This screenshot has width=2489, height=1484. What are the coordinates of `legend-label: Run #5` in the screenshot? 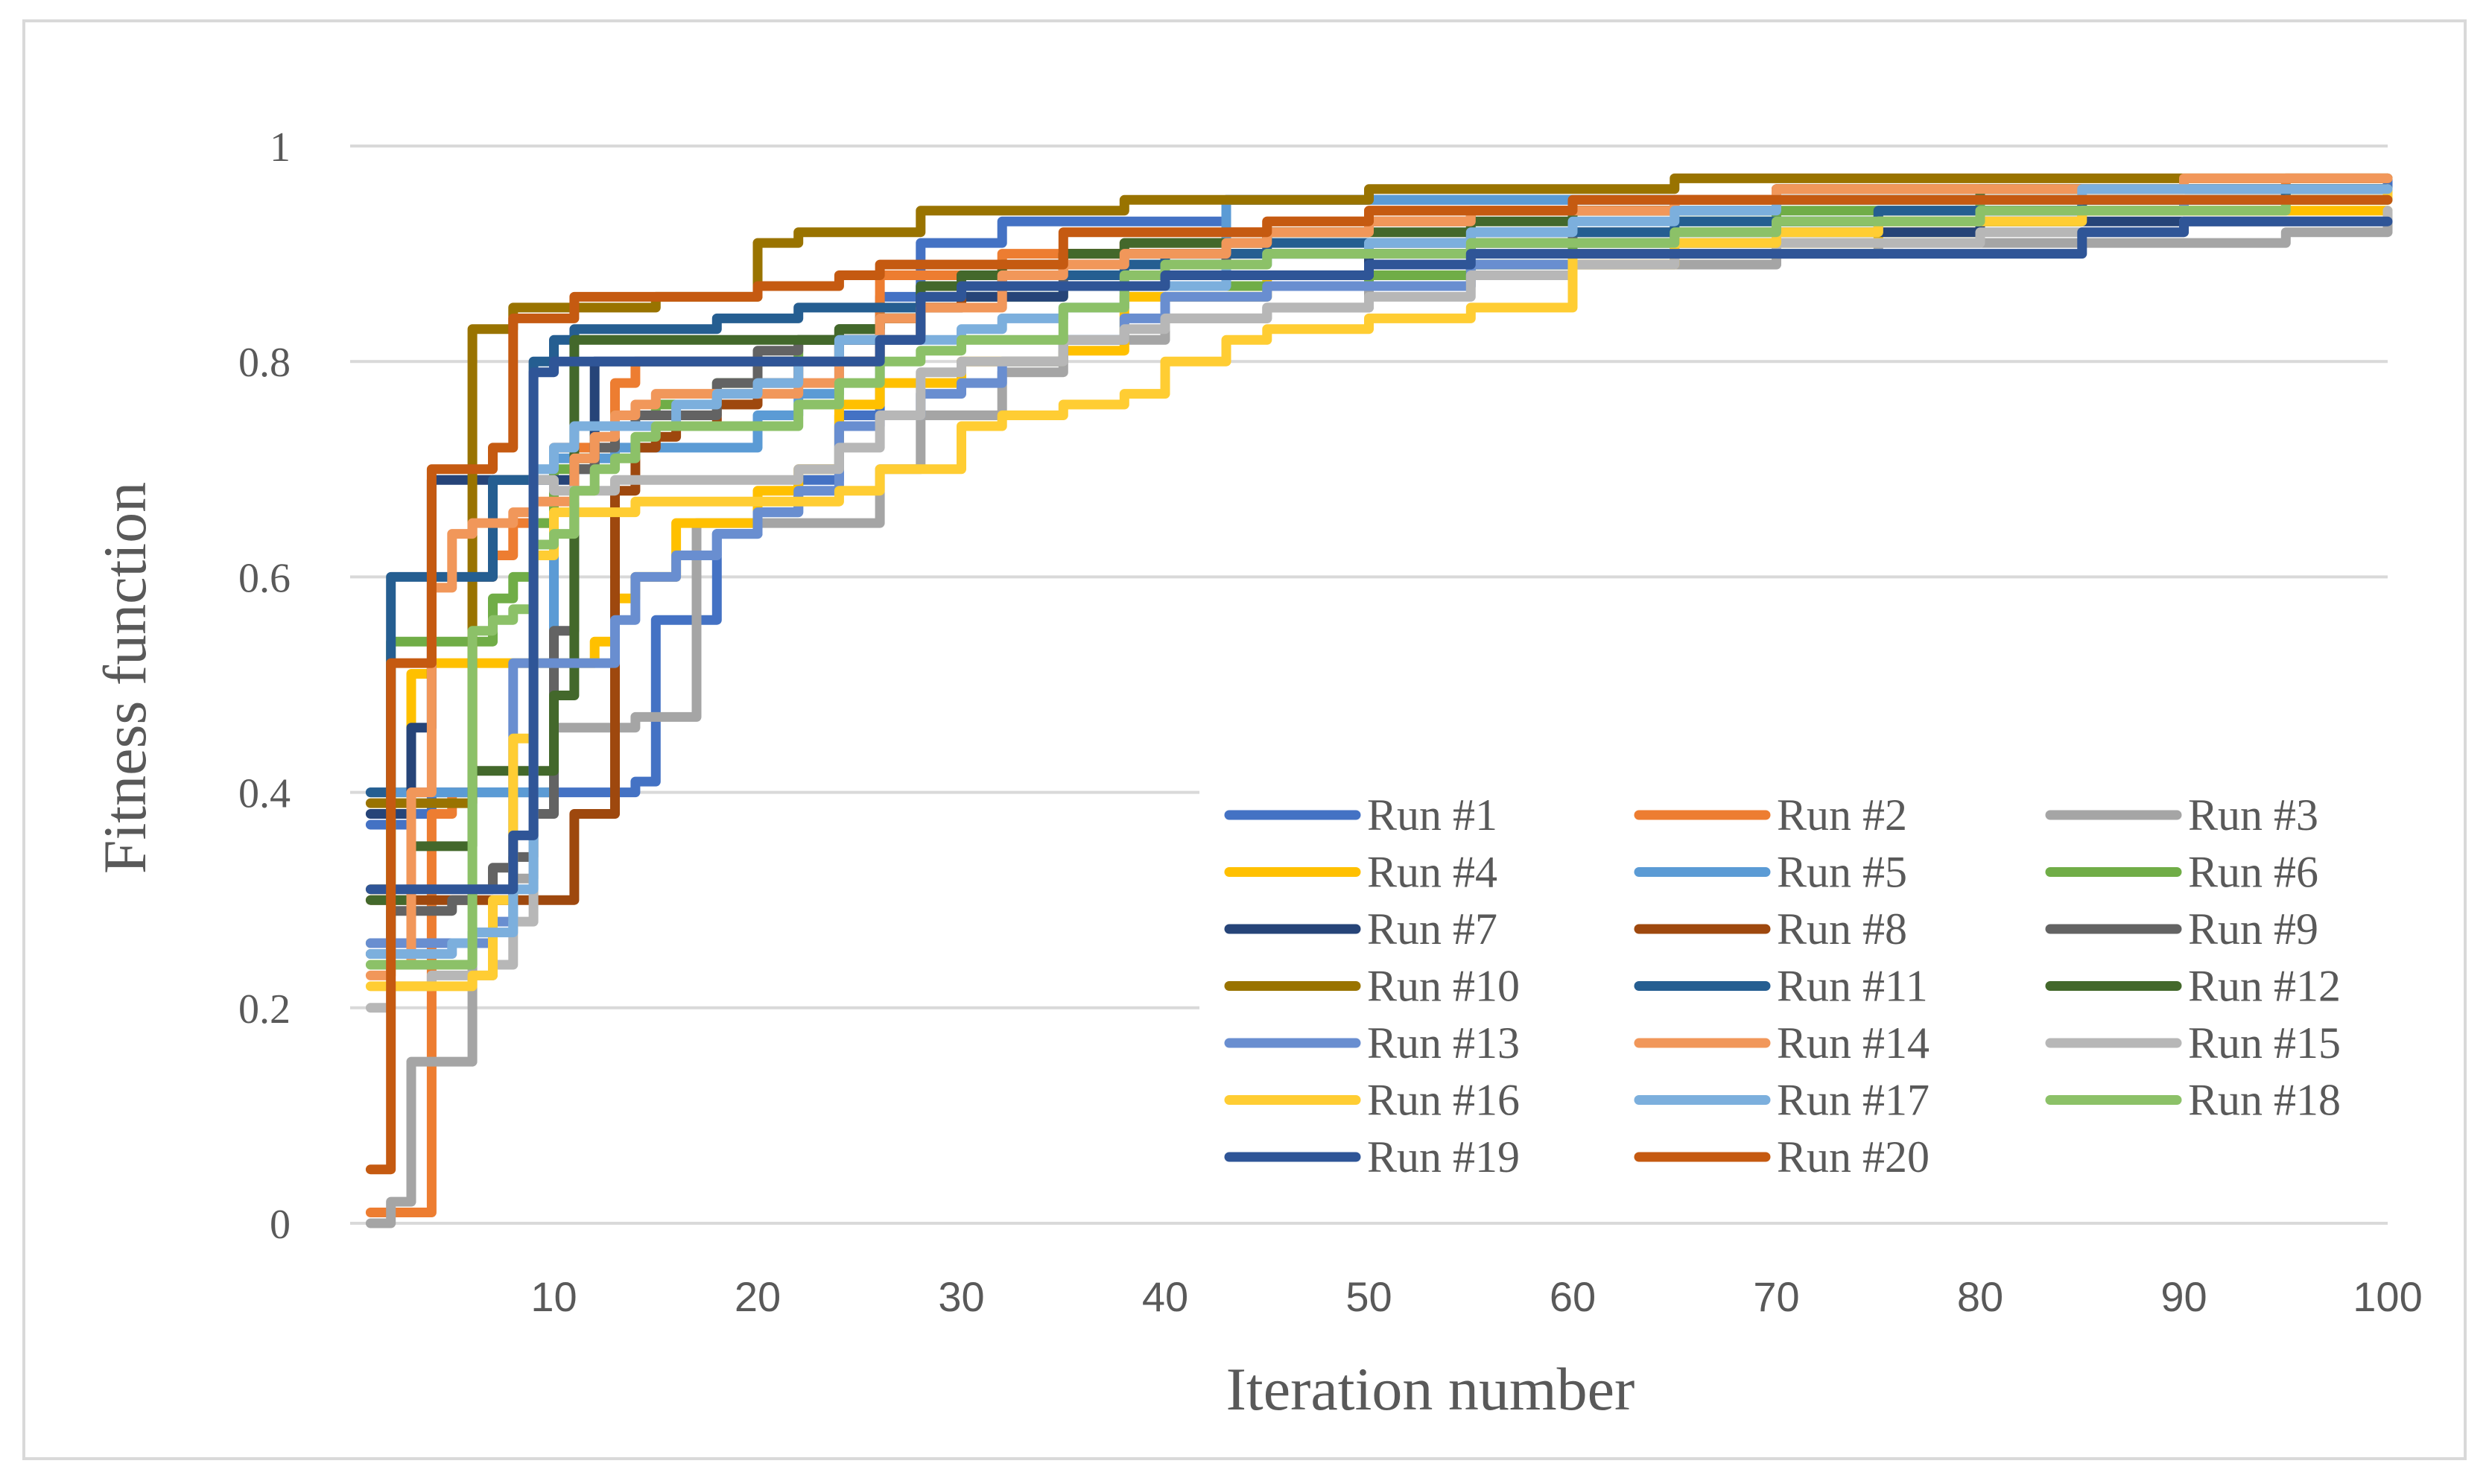 It's located at (1842, 873).